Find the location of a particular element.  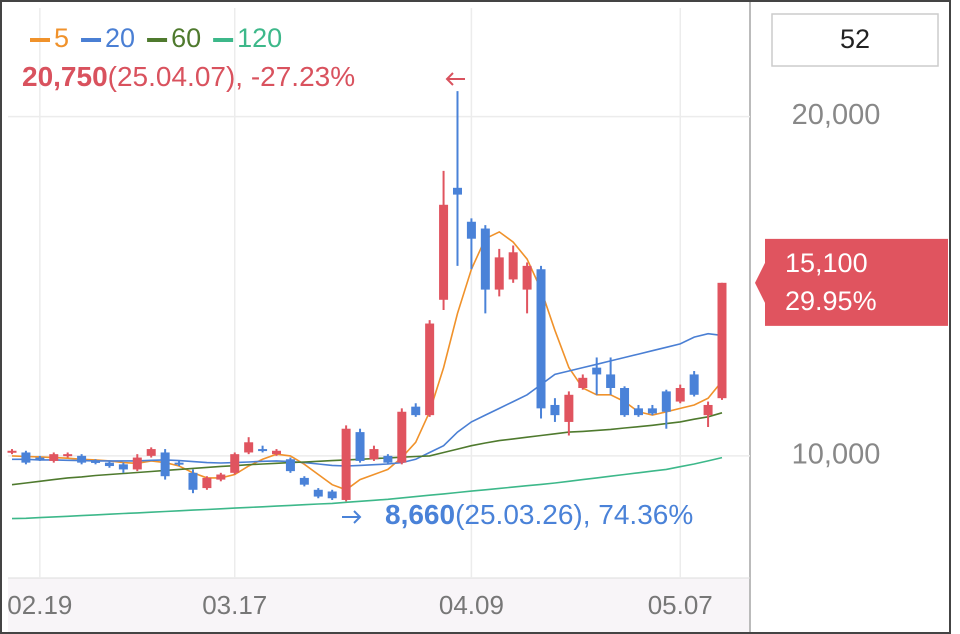

max-arrow is located at coordinates (455, 79).